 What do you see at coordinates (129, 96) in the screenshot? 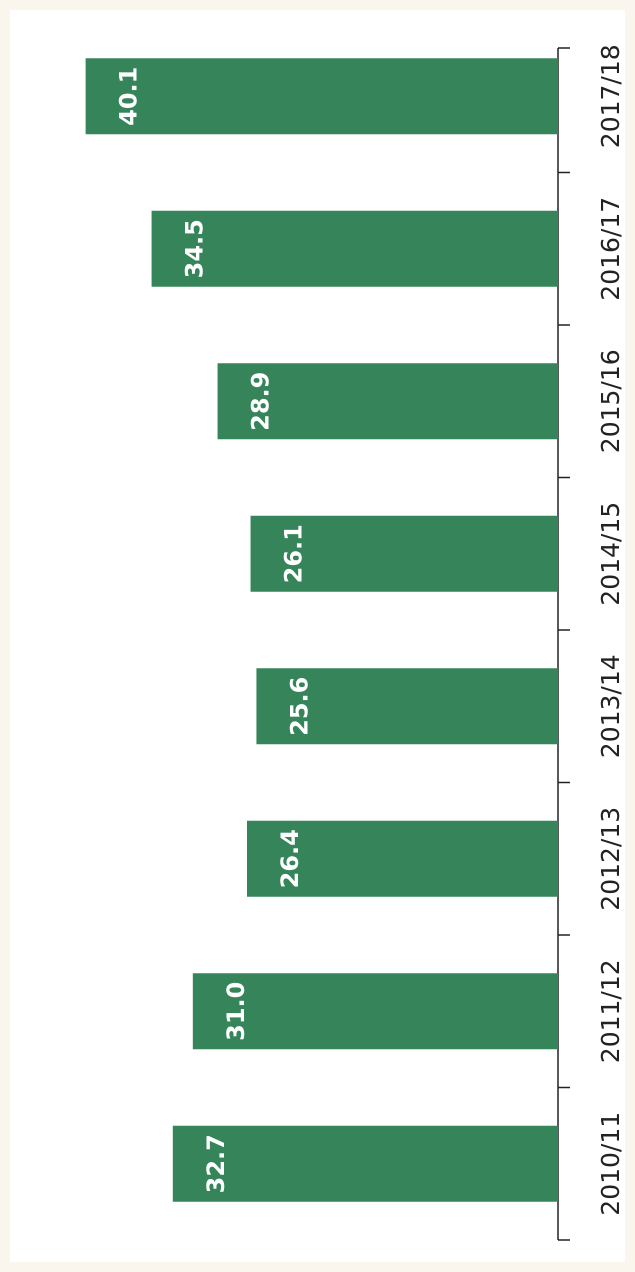
I see `value-label: 40.1` at bounding box center [129, 96].